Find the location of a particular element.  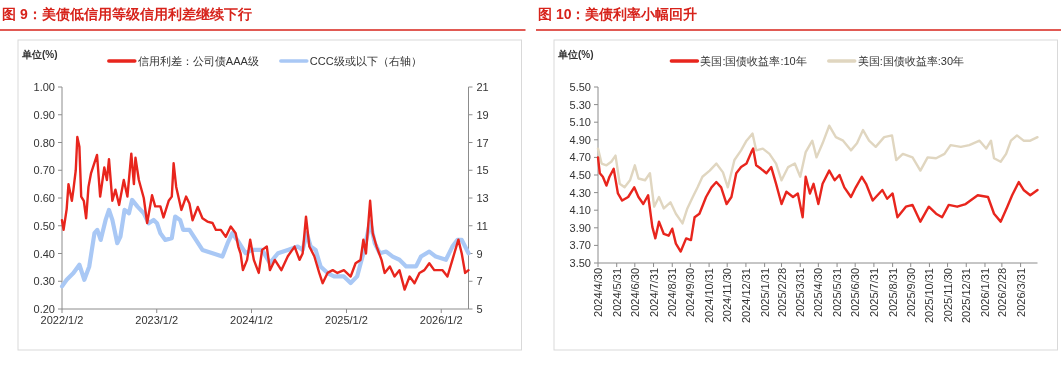

y-tick-label: 0.40 is located at coordinates (44, 253).